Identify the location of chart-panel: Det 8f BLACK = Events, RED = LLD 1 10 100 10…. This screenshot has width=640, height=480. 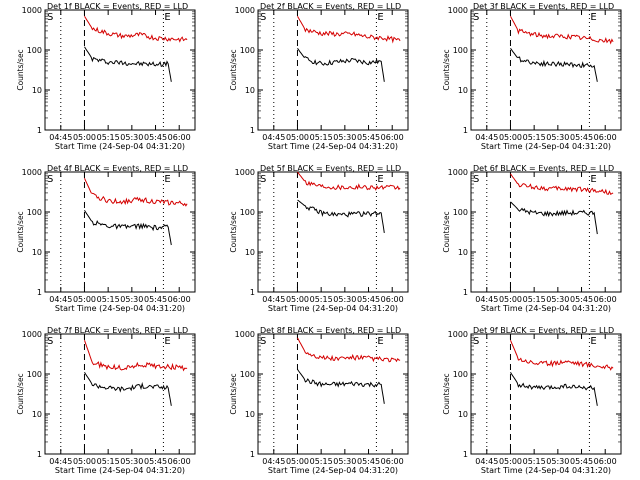
(319, 400).